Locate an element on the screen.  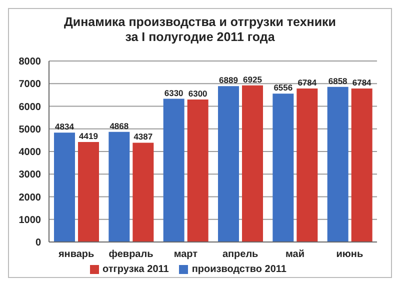
data-label: 6556 is located at coordinates (283, 87).